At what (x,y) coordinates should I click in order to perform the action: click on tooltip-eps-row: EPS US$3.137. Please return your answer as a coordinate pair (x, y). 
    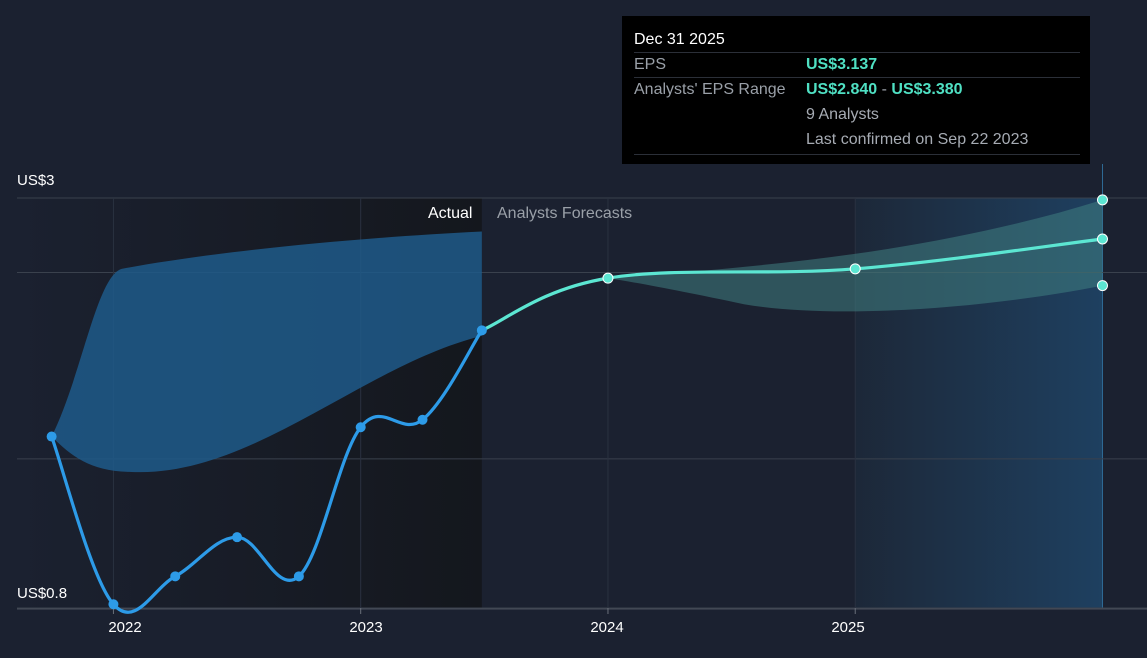
    Looking at the image, I should click on (857, 64).